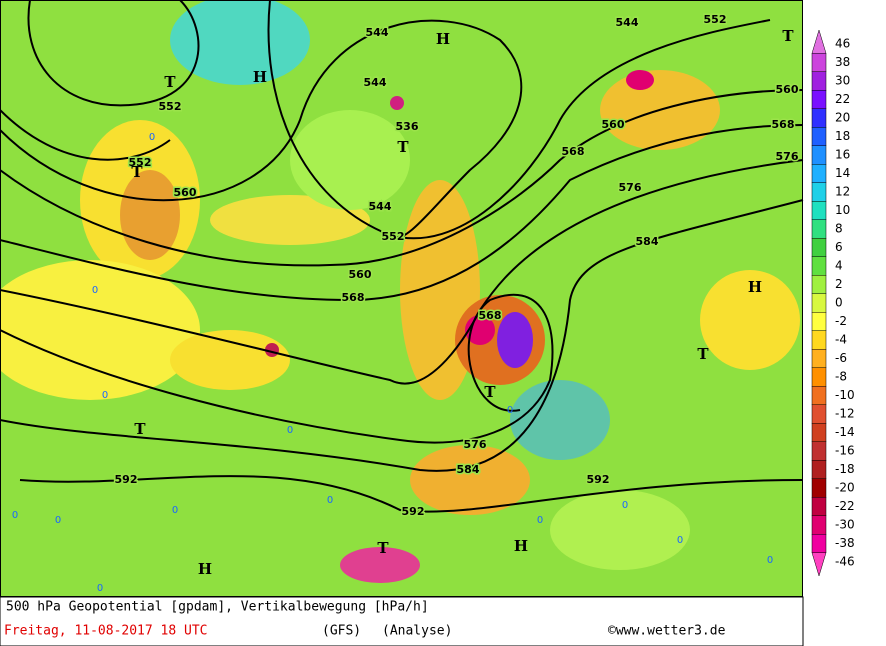 This screenshot has width=886, height=646. I want to click on legend-label: -16, so click(845, 451).